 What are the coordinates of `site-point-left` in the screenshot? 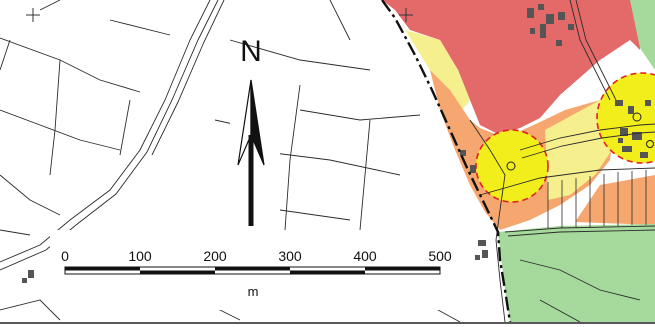 It's located at (511, 166).